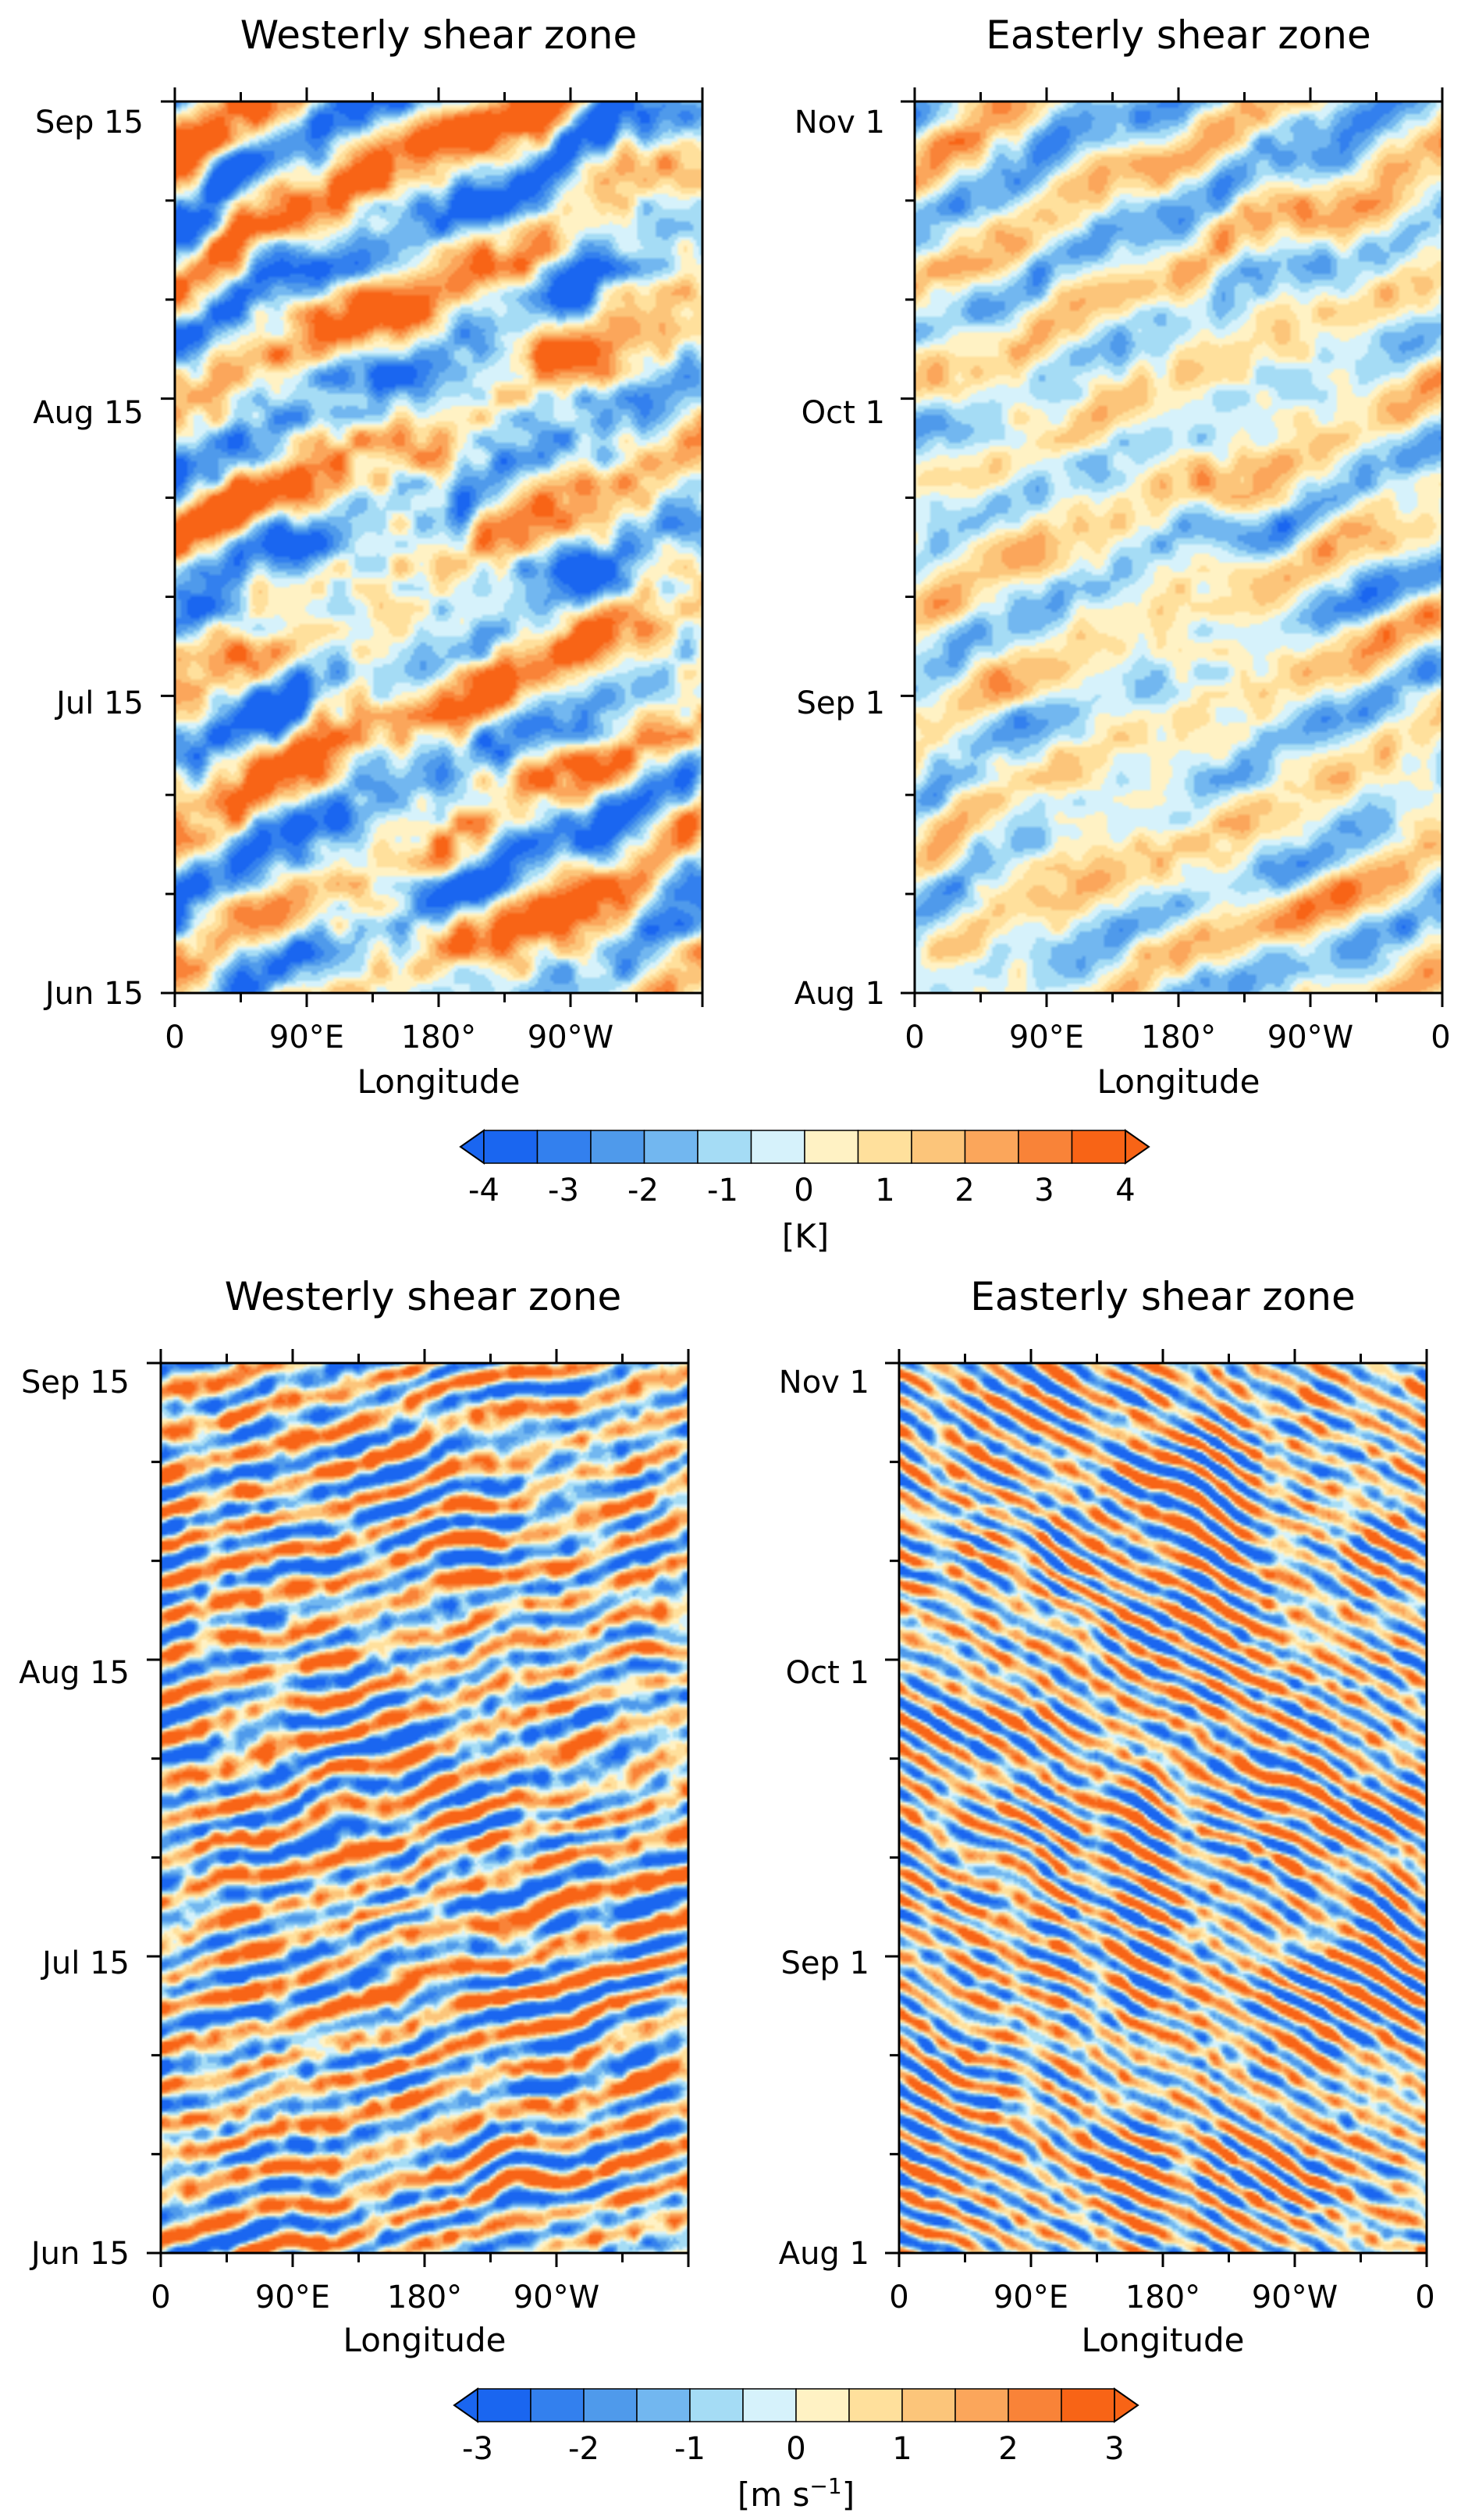  What do you see at coordinates (848, 2495) in the screenshot?
I see `colorbar-label-end: ]` at bounding box center [848, 2495].